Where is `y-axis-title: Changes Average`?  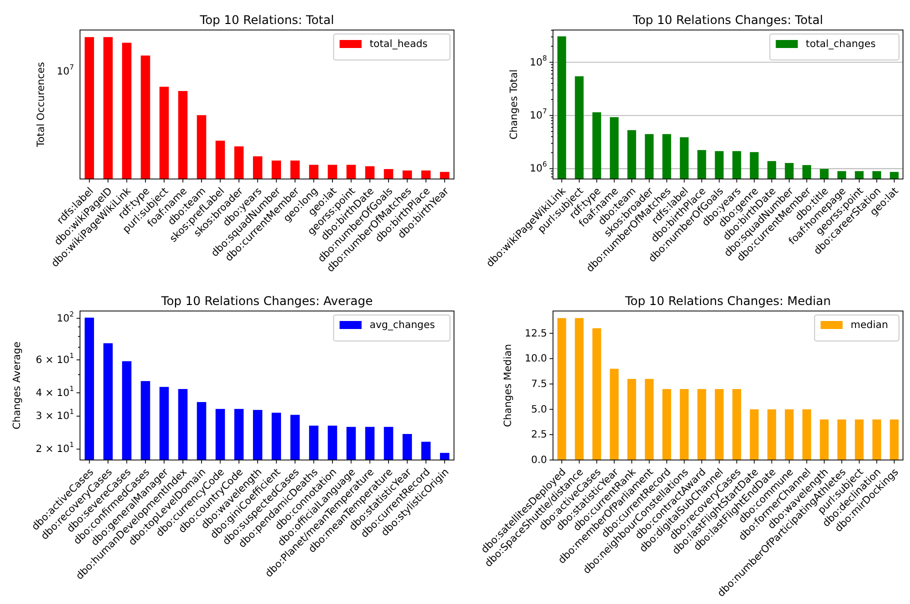
y-axis-title: Changes Average is located at coordinates (17, 386).